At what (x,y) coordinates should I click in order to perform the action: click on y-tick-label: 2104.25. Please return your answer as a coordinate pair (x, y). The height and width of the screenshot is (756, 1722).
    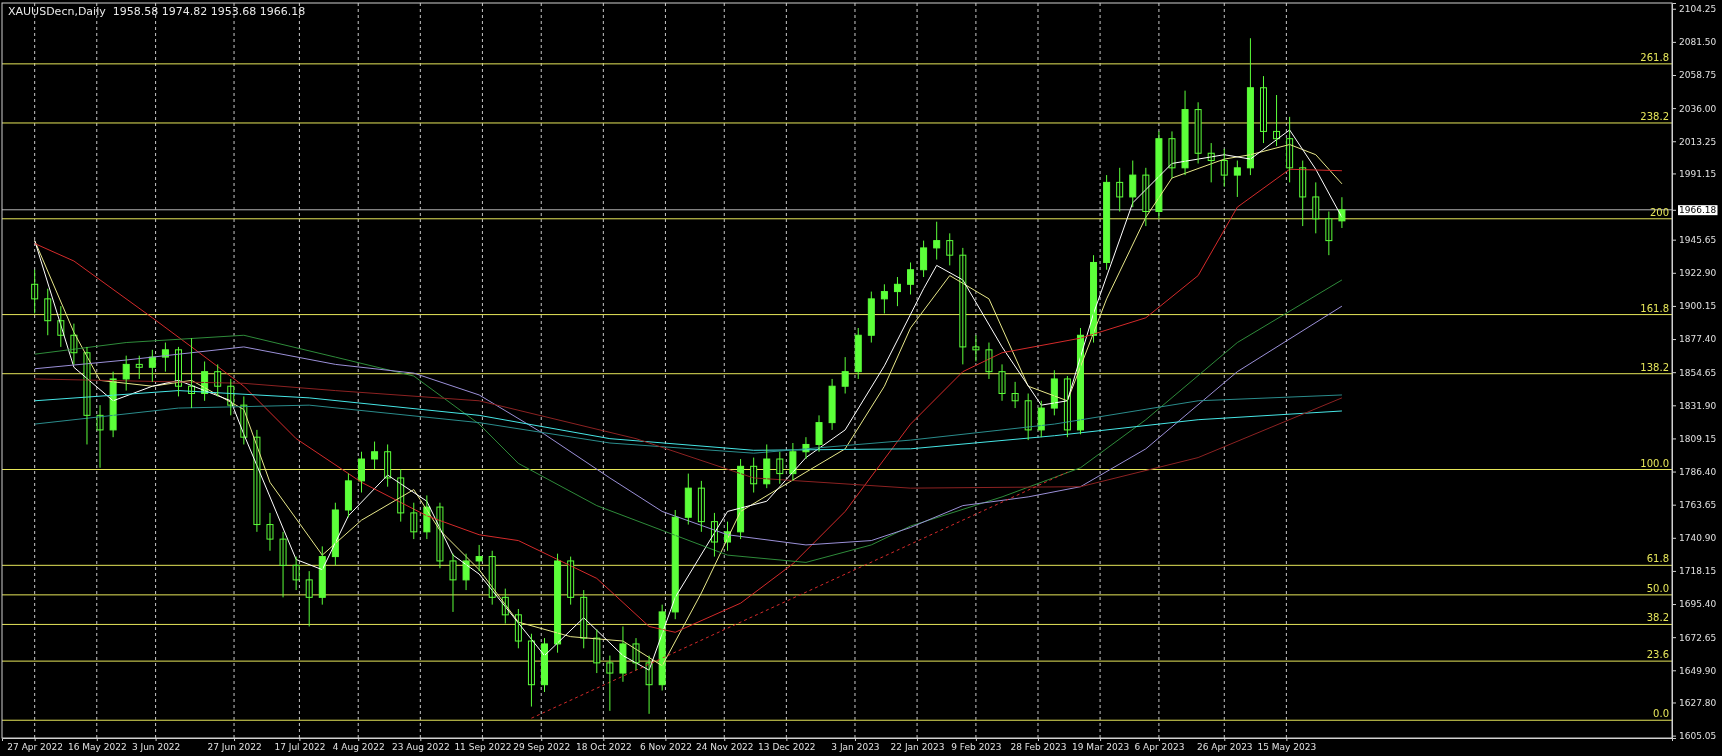
    Looking at the image, I should click on (1698, 9).